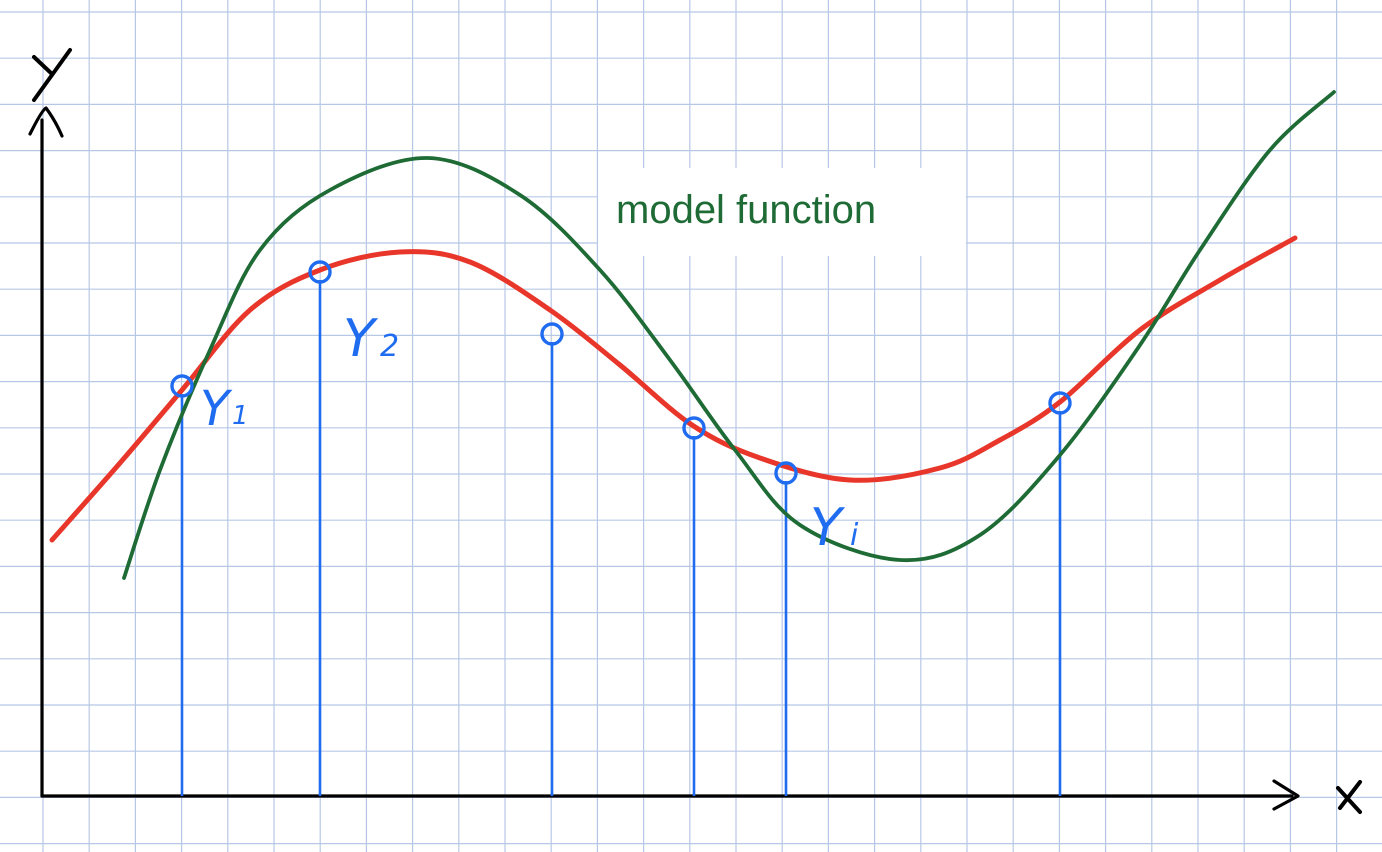 The height and width of the screenshot is (852, 1382). What do you see at coordinates (389, 346) in the screenshot?
I see `y2-subscript: 2` at bounding box center [389, 346].